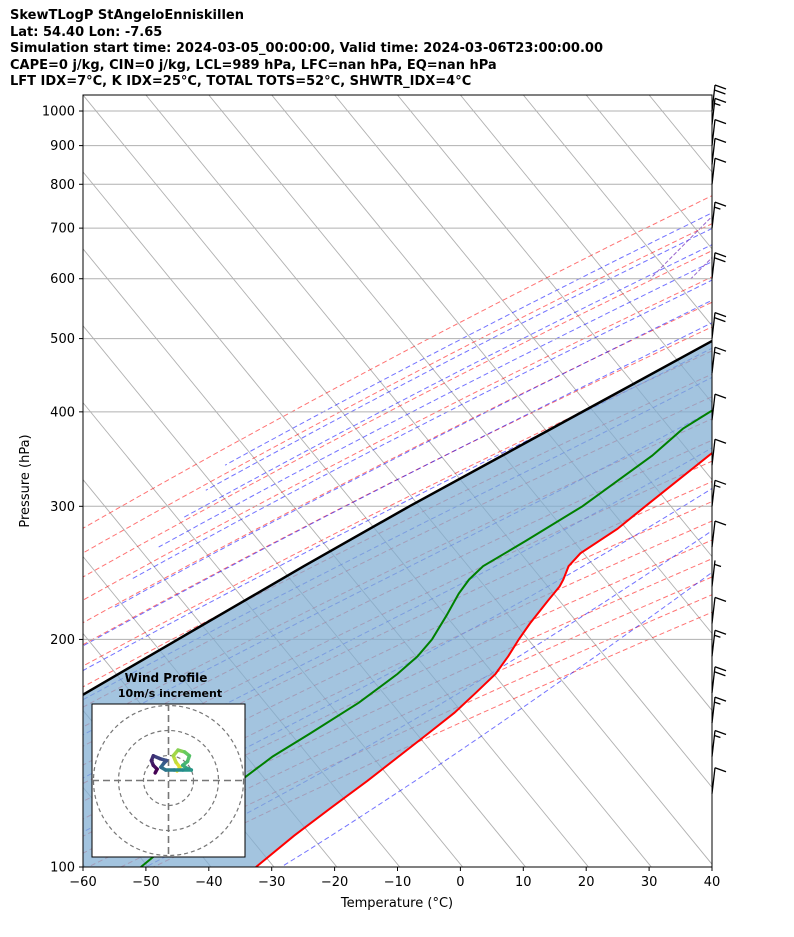  I want to click on x-tick-label: −60, so click(82, 882).